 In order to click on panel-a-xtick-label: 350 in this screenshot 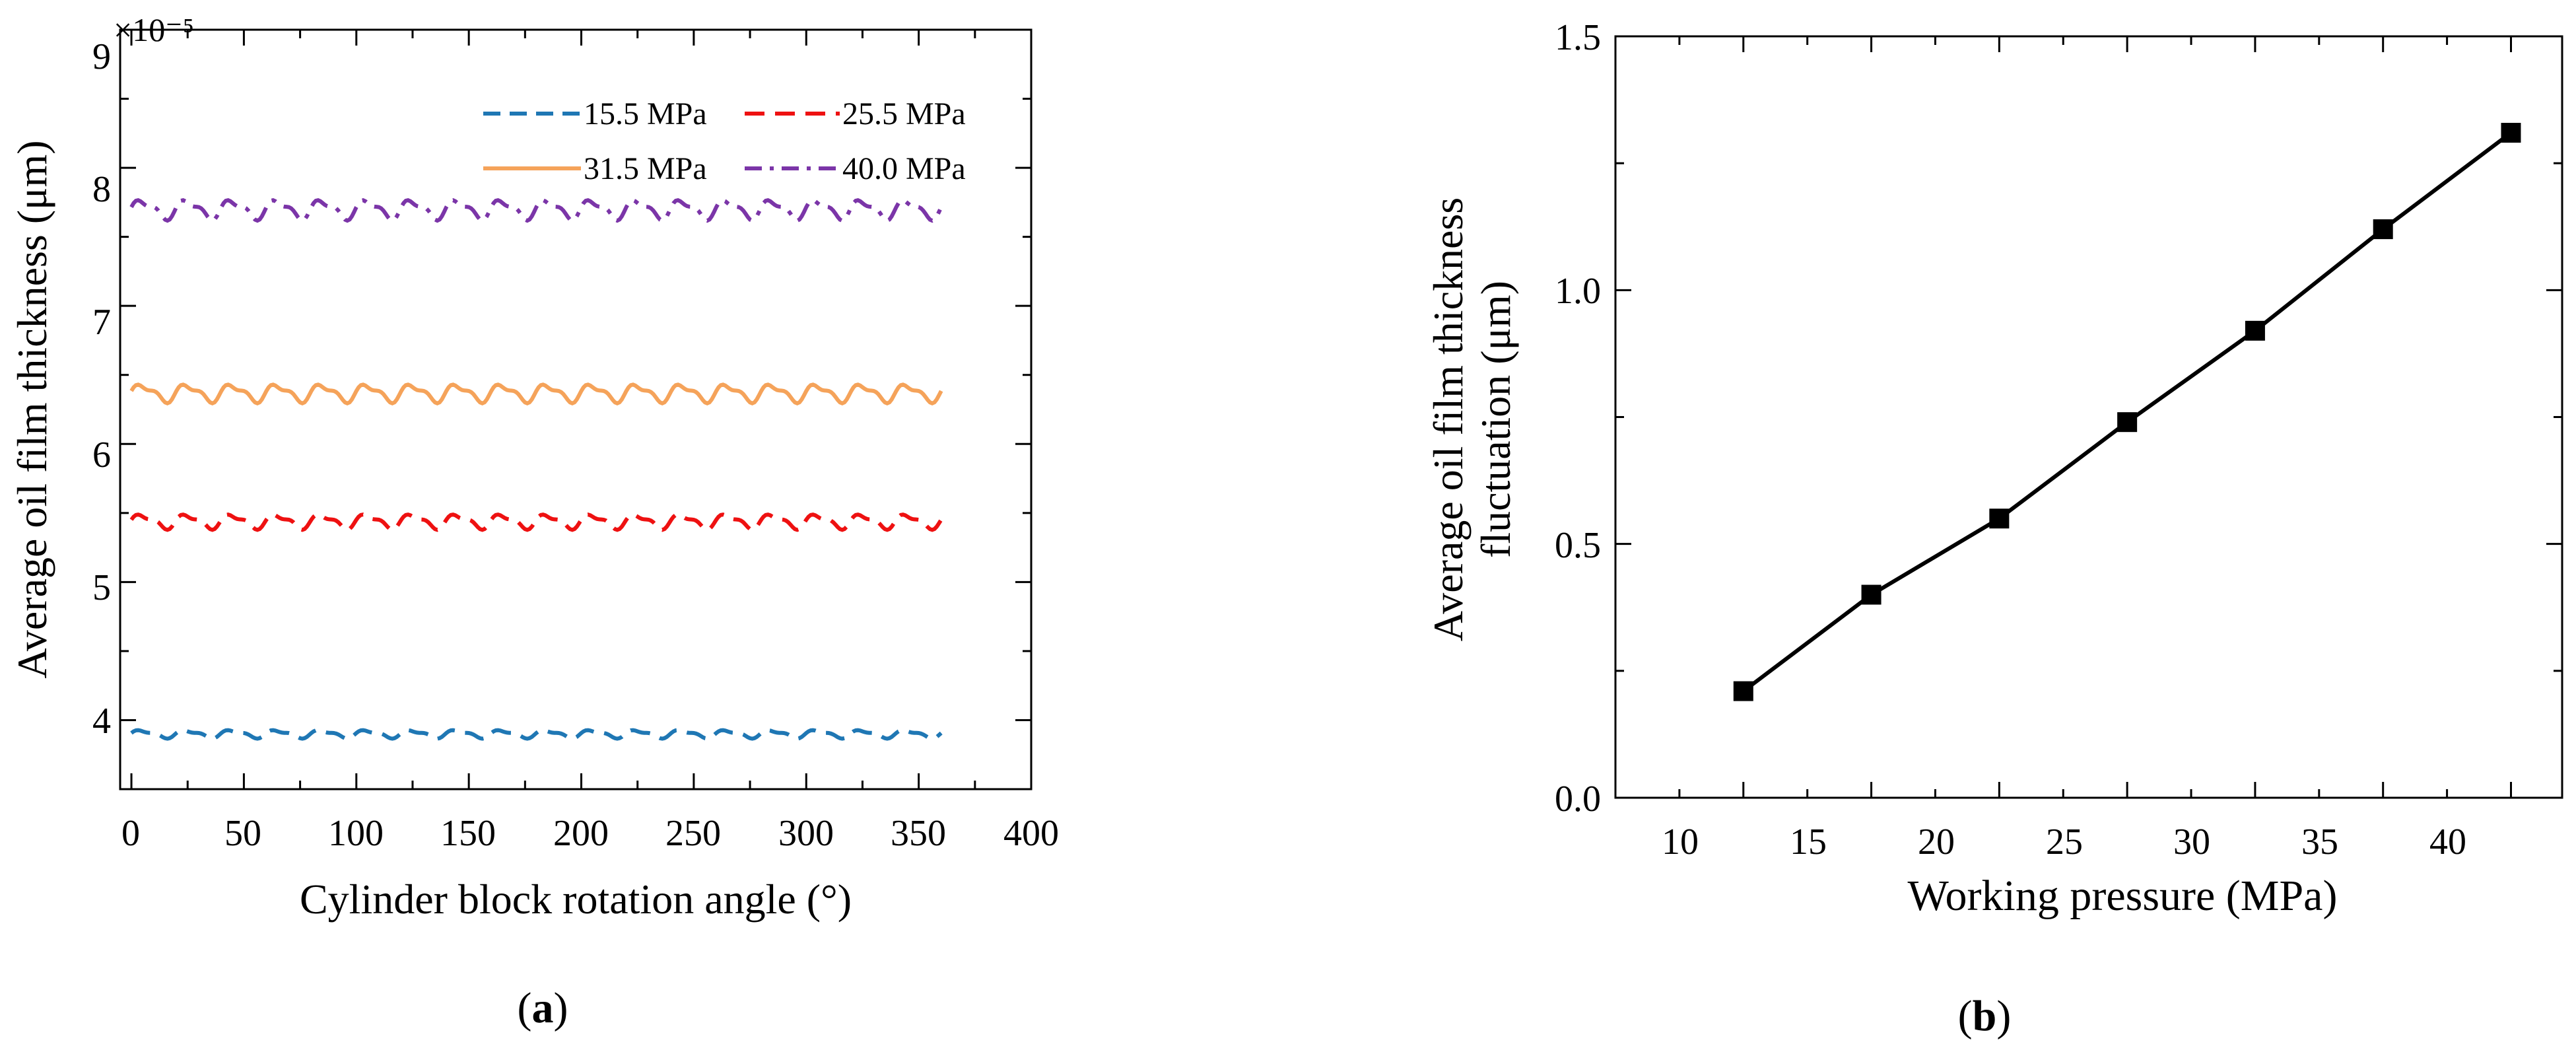, I will do `click(918, 833)`.